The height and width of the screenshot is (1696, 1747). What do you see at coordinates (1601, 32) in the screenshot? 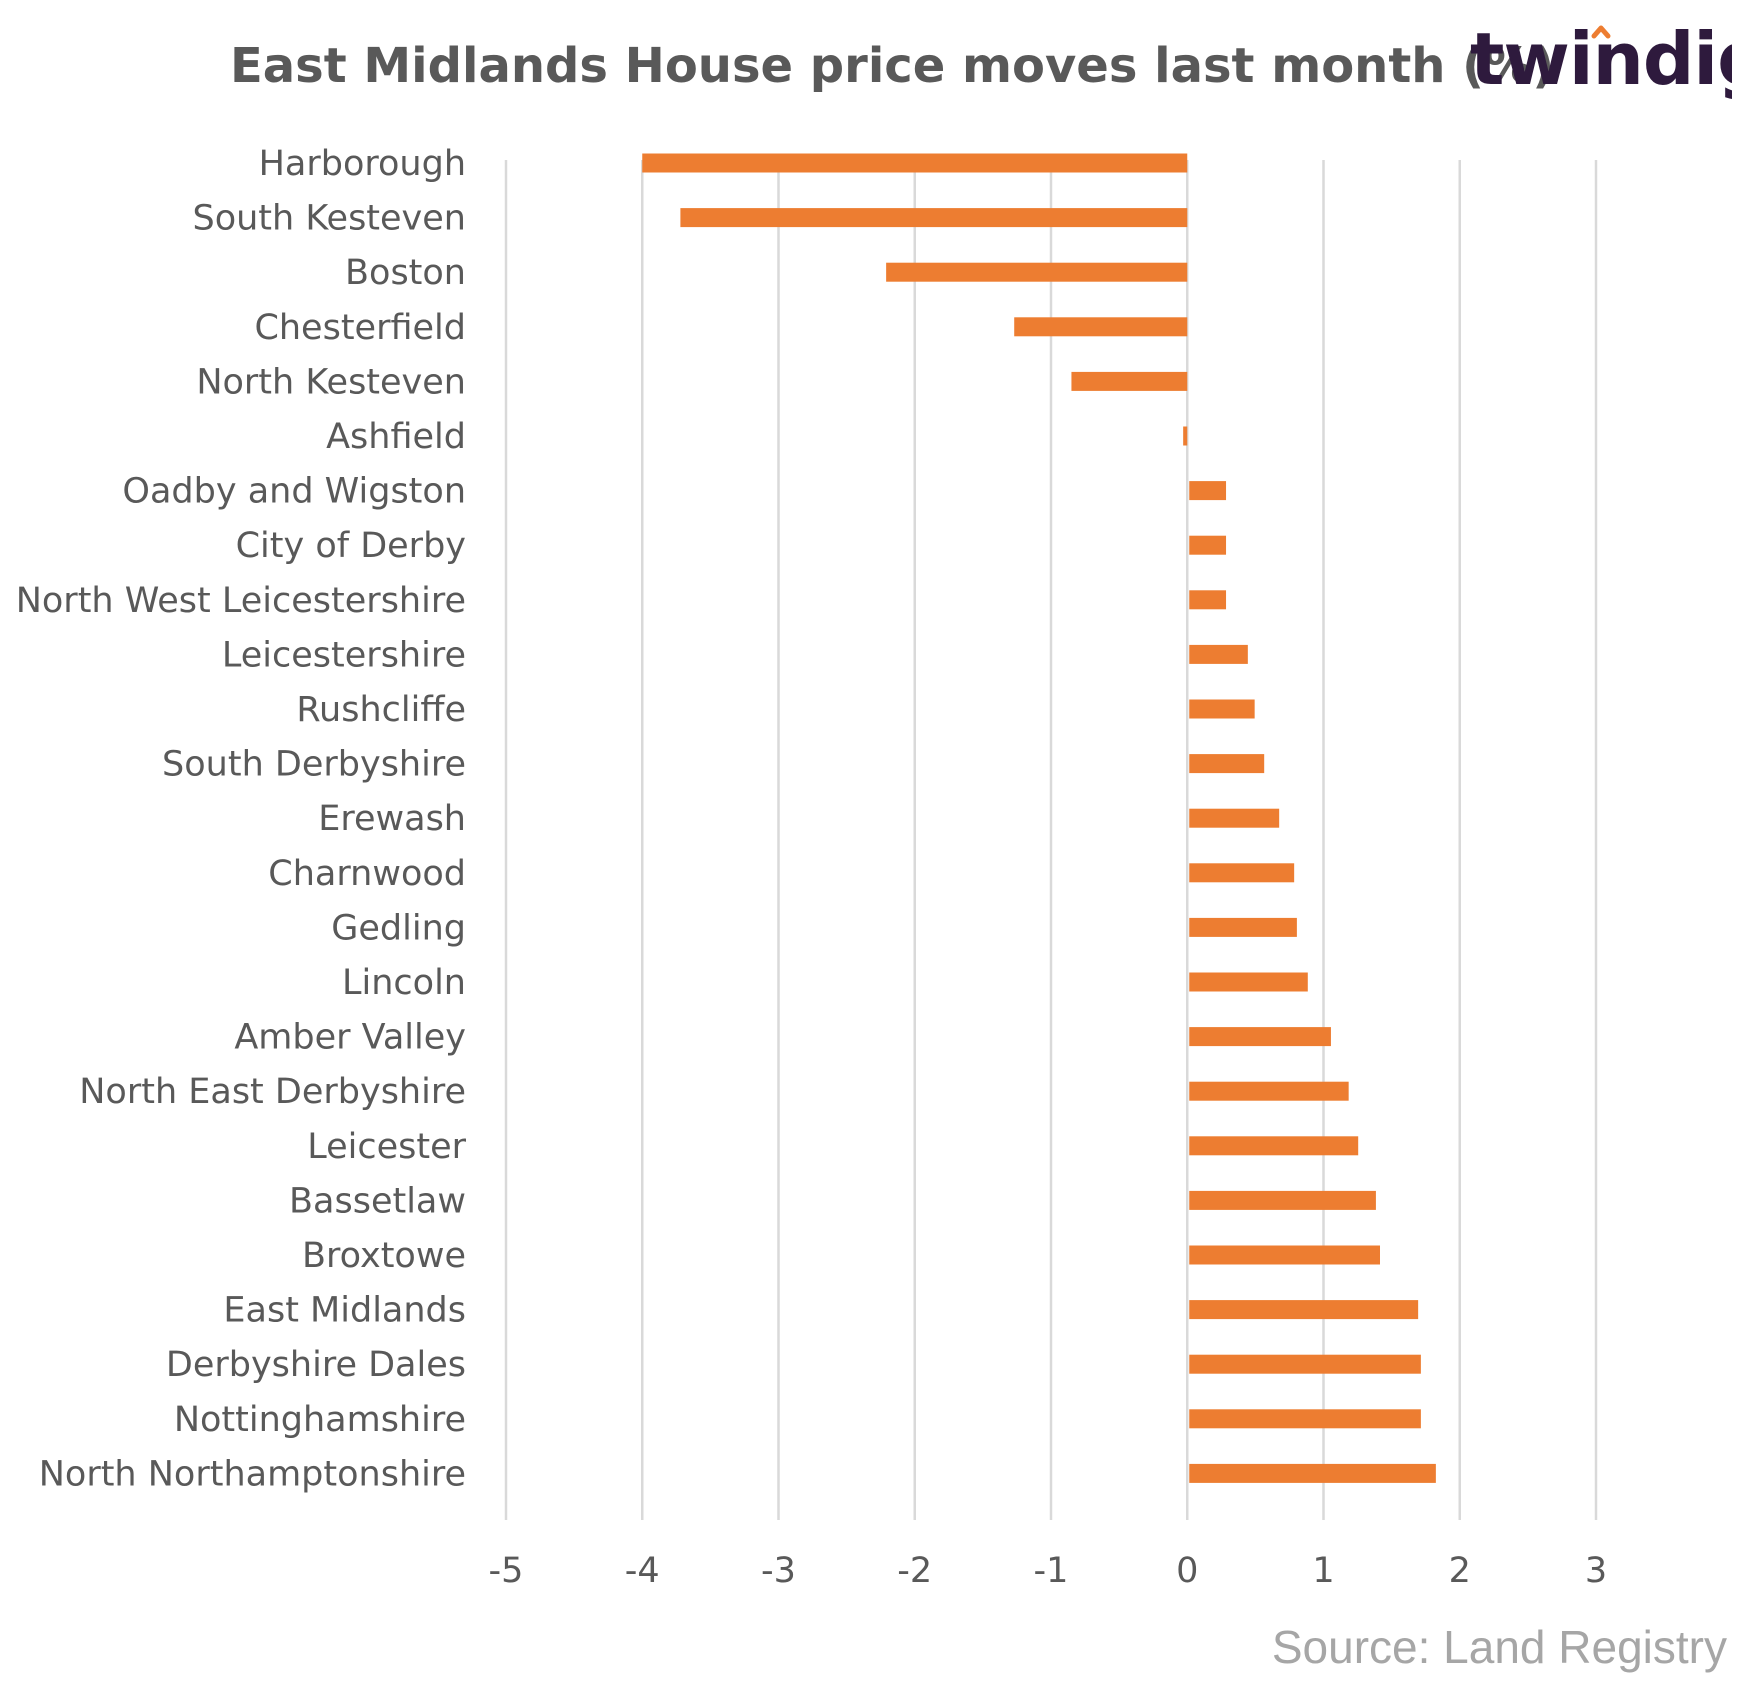
I see `logo-roof-icon` at bounding box center [1601, 32].